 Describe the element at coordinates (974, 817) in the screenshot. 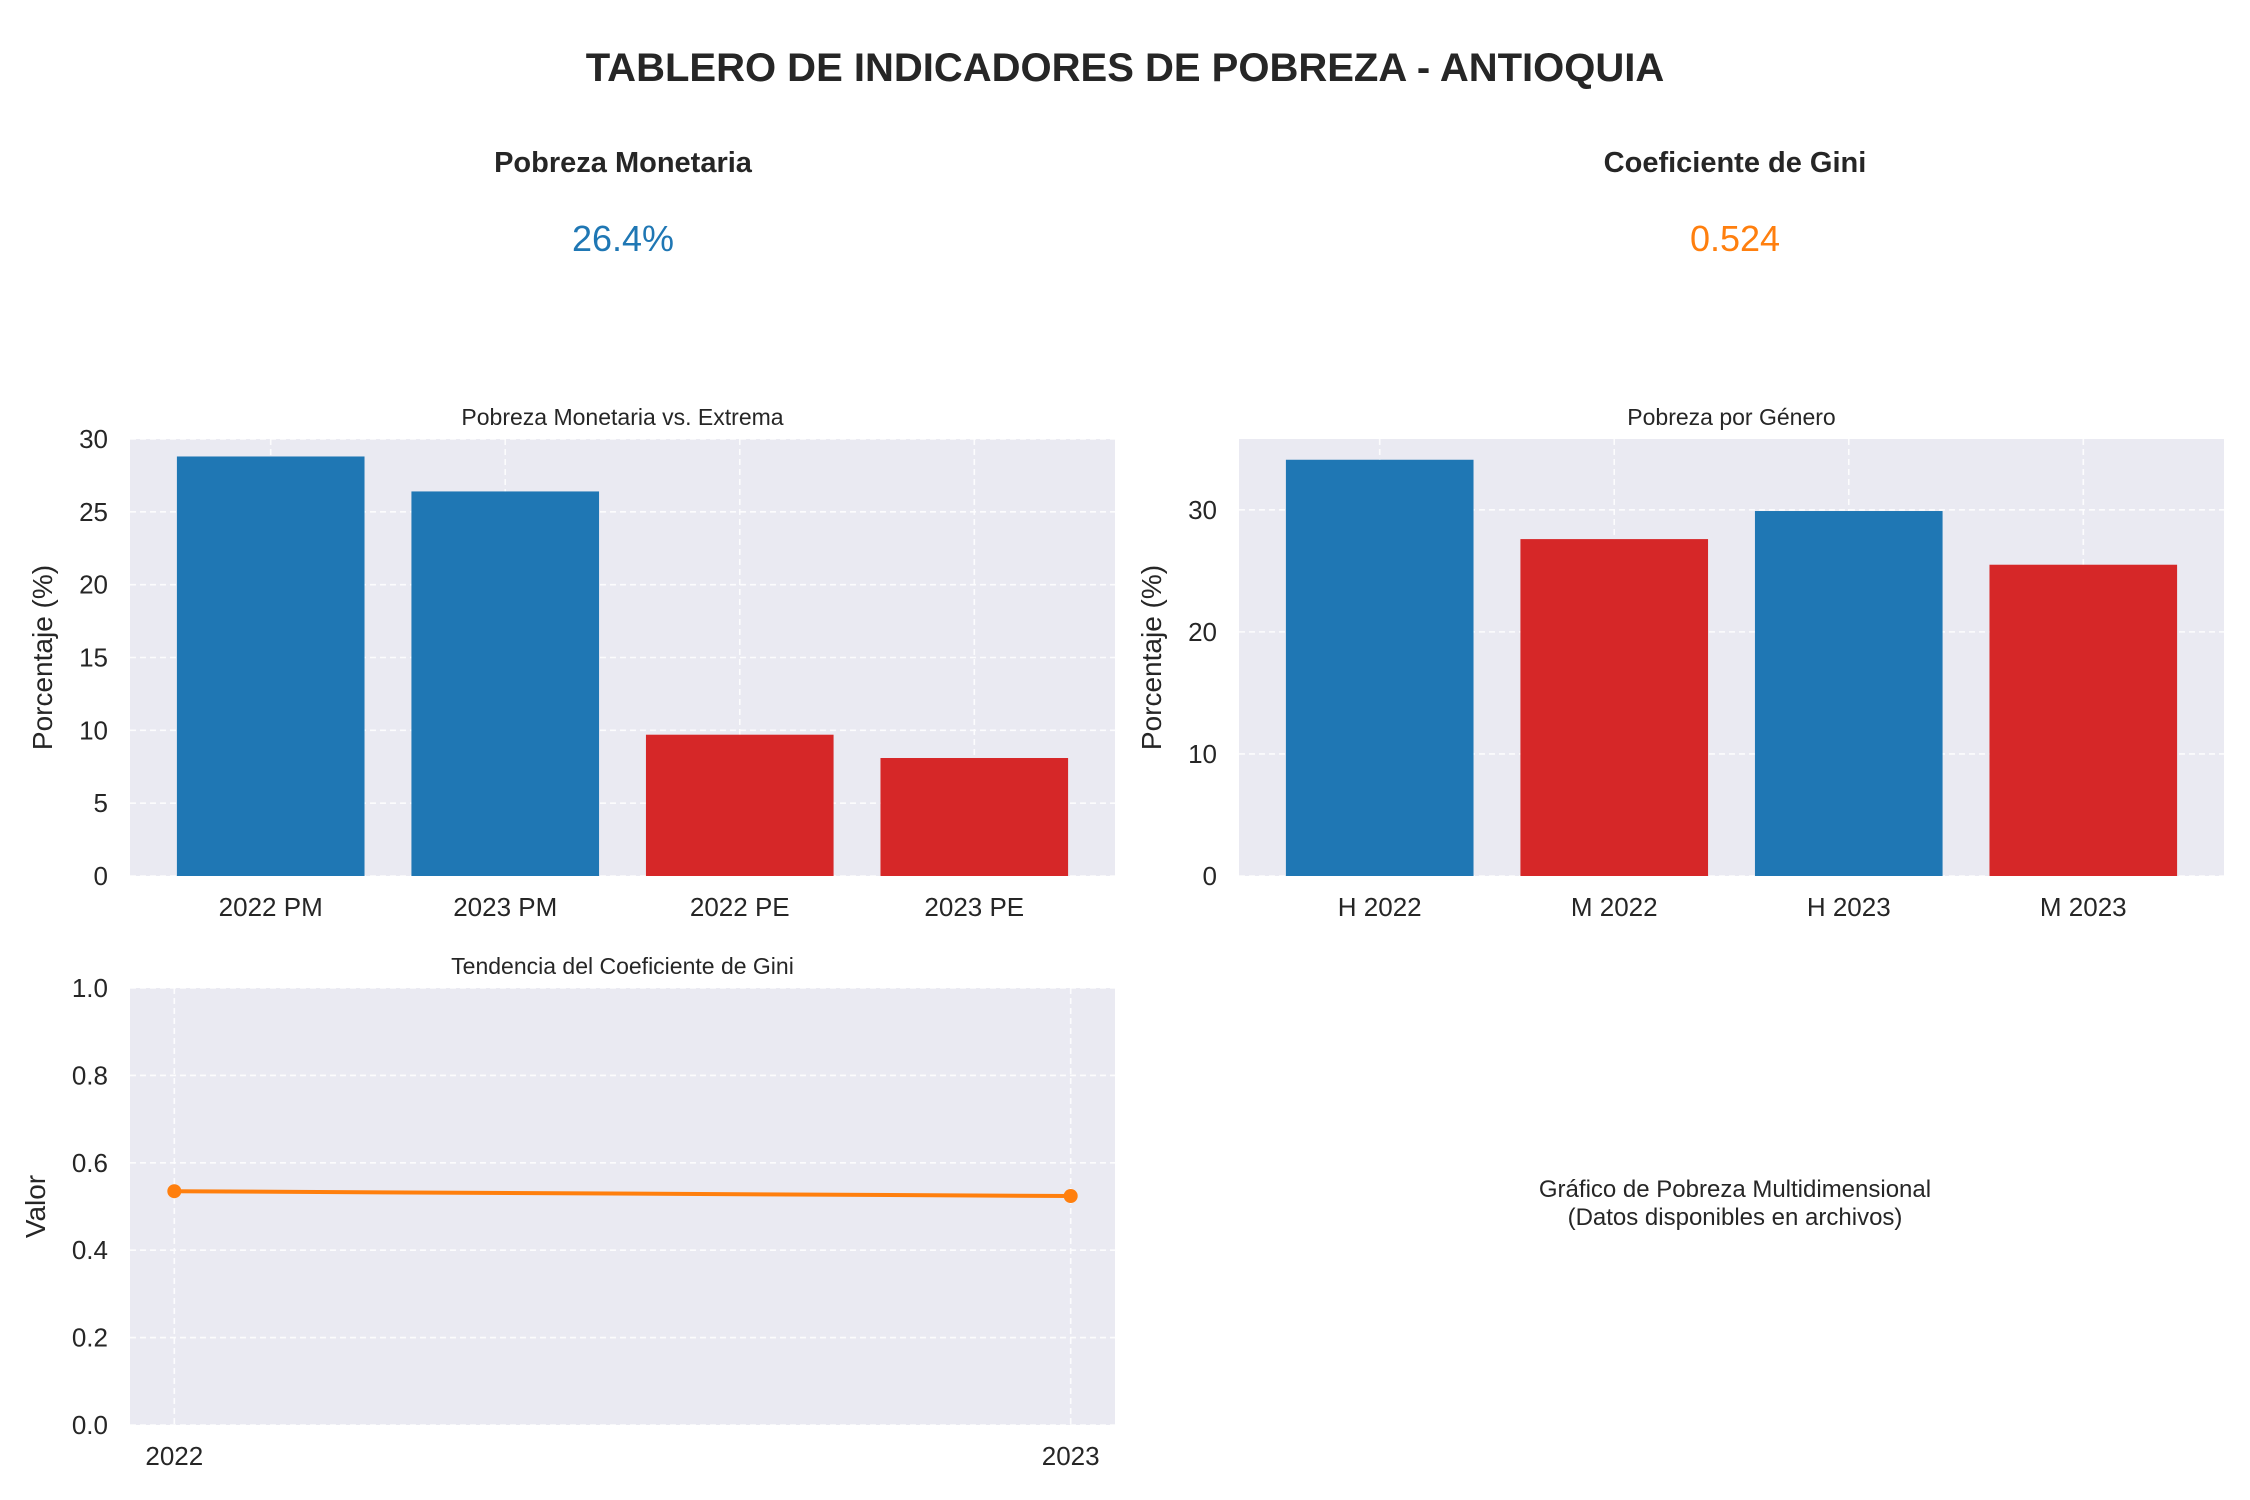

I see `bar-2023-pe` at that location.